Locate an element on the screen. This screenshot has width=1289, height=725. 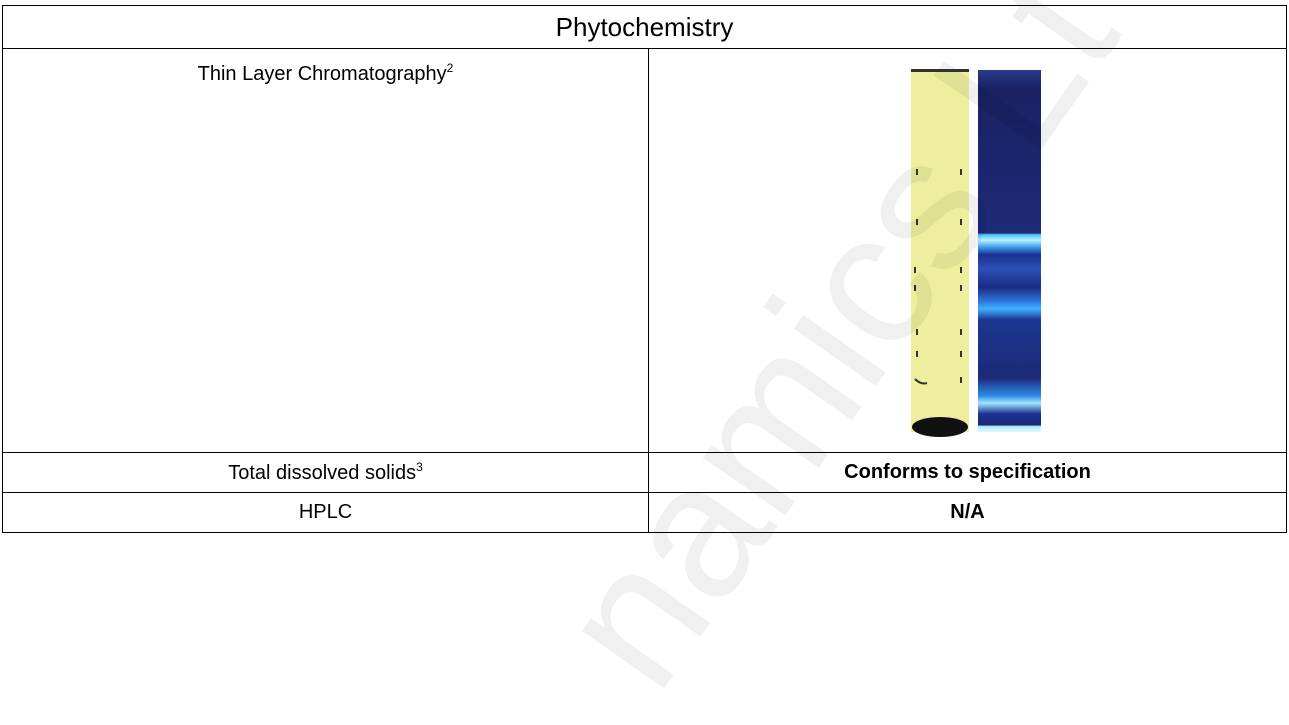
label-text: Thin Layer Chromatography is located at coordinates (322, 74).